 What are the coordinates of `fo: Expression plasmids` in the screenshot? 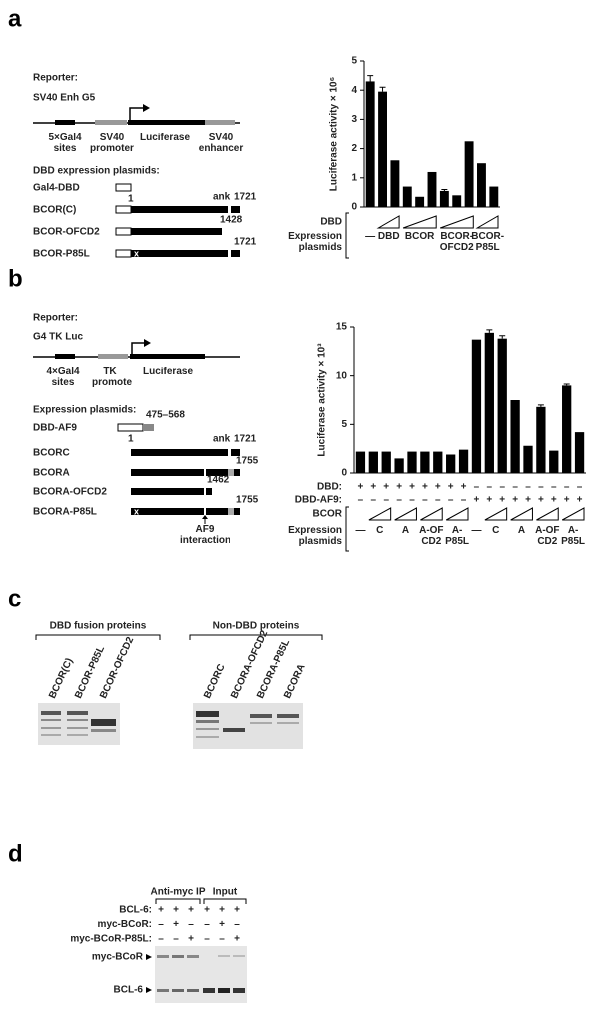 It's located at (315, 536).